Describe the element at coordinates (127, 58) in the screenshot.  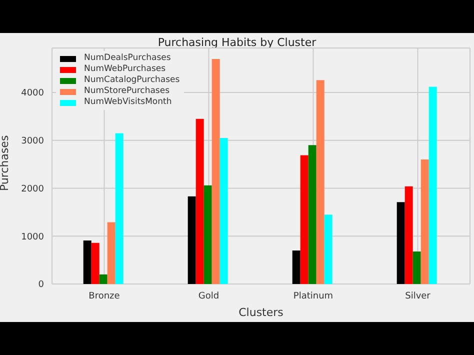
I see `legend-label: NumDealsPurchases` at that location.